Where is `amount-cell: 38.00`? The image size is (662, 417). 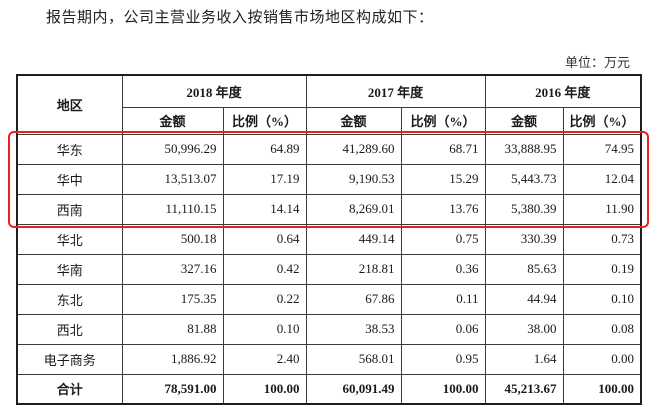 amount-cell: 38.00 is located at coordinates (524, 329).